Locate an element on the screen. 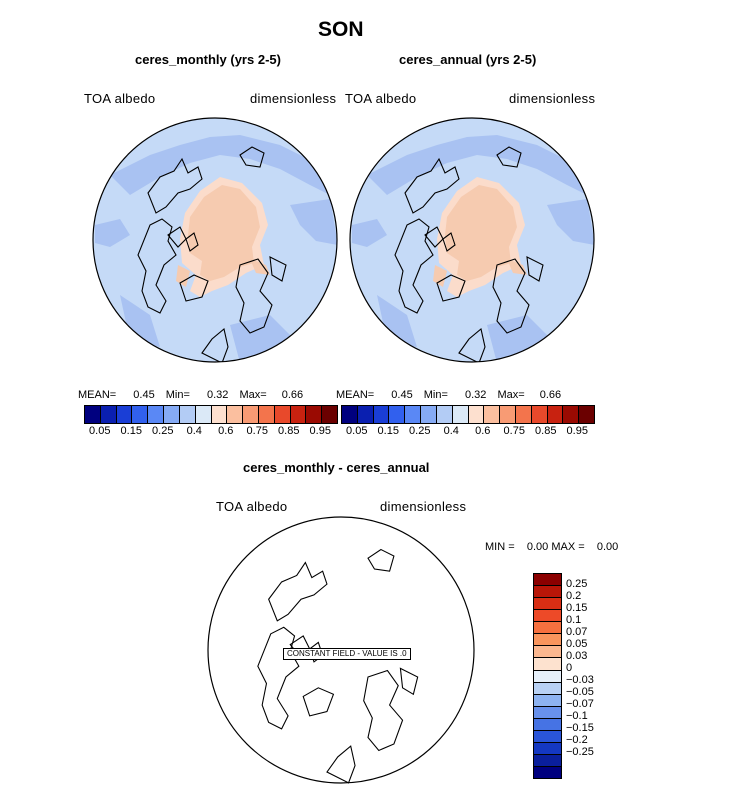 This screenshot has width=733, height=788. diff-colorbar is located at coordinates (547, 676).